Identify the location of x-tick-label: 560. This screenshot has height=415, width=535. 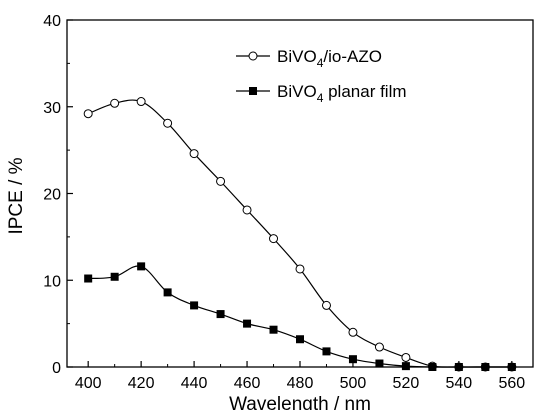
(511, 383).